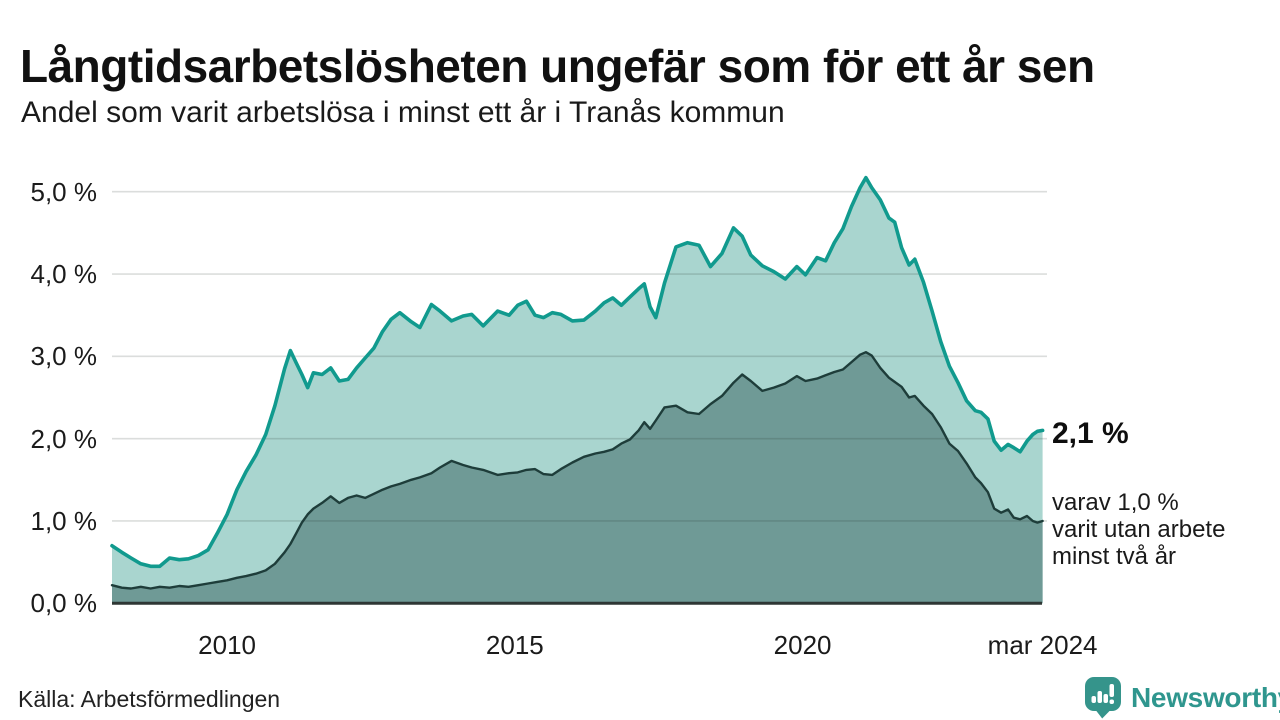 This screenshot has height=720, width=1280. I want to click on newsworthy-logo: Newsworthy, so click(1182, 697).